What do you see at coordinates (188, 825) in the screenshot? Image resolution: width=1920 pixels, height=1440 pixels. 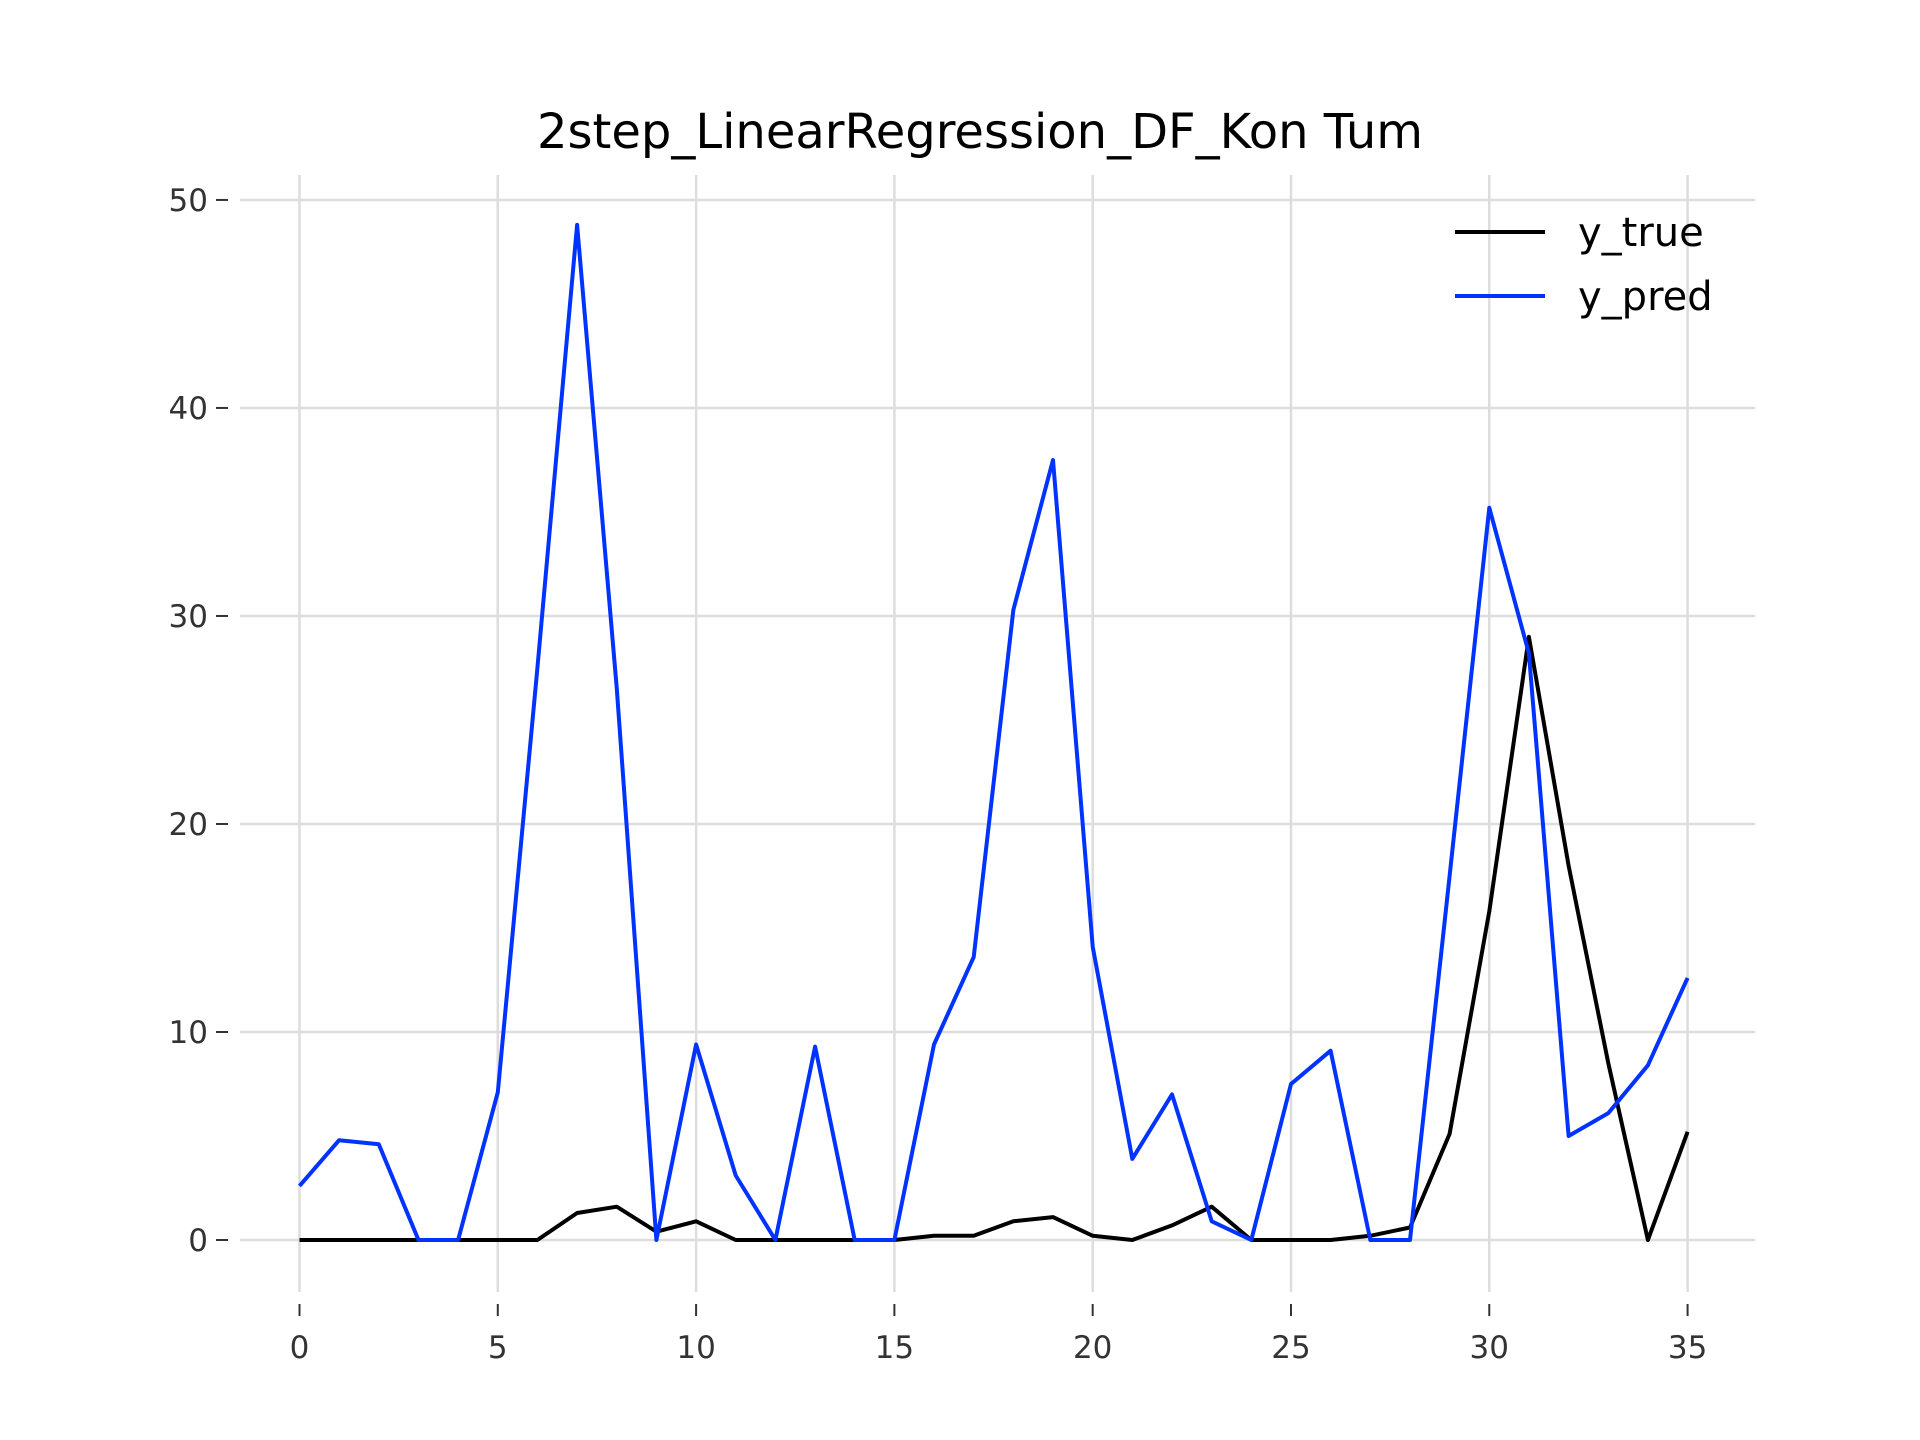 I see `y-tick-label: 20` at bounding box center [188, 825].